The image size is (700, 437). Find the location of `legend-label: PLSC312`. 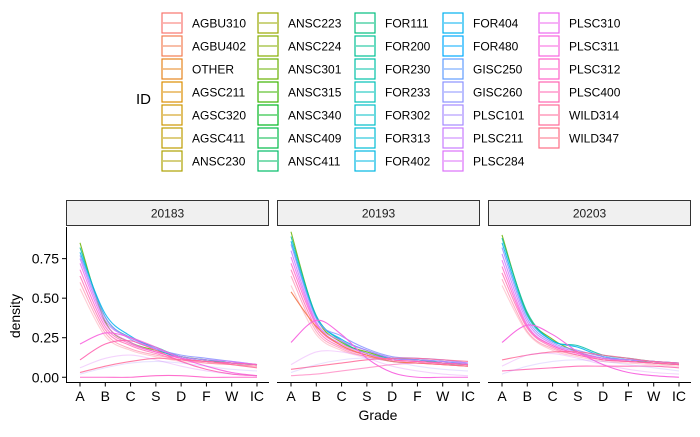

legend-label: PLSC312 is located at coordinates (595, 70).